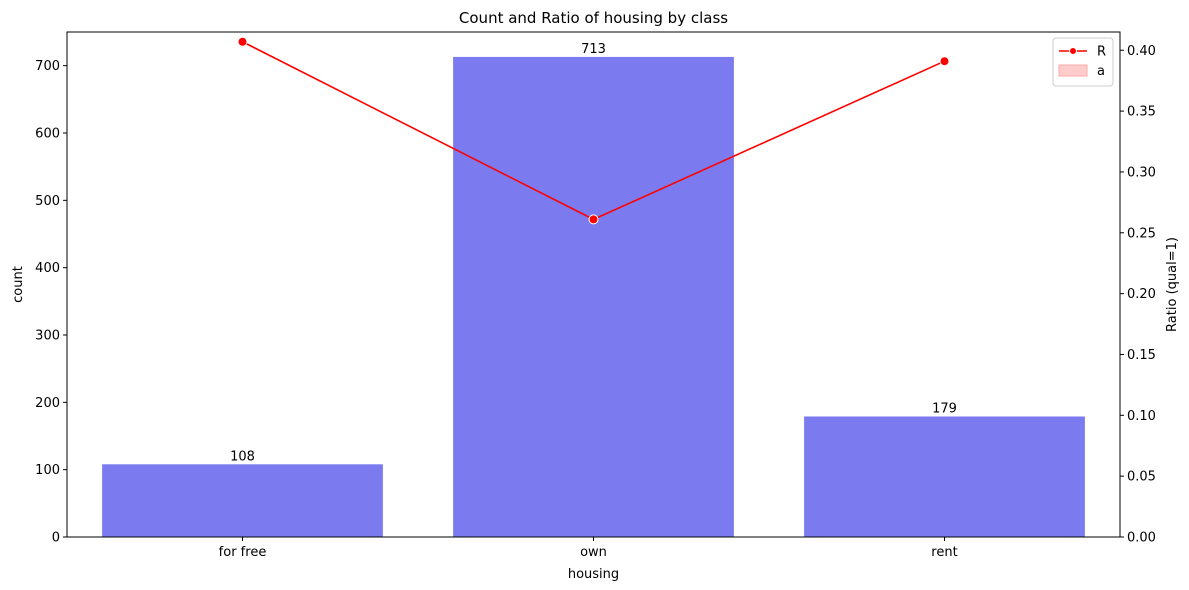 Image resolution: width=1189 pixels, height=590 pixels. I want to click on y2-tick-label-7: 0.35, so click(1141, 112).